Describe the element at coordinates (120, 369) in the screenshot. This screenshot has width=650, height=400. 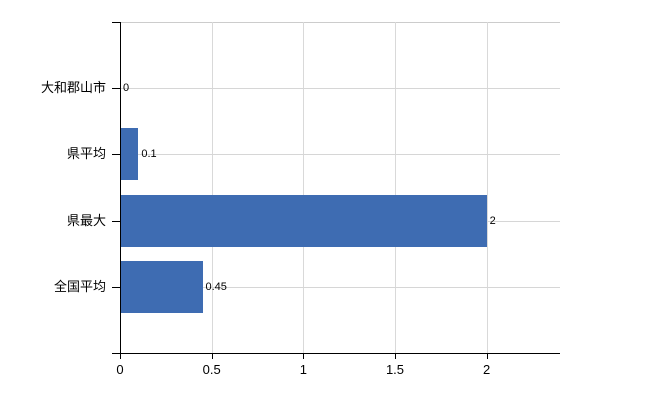
I see `x-axis-tick-label: 0` at that location.